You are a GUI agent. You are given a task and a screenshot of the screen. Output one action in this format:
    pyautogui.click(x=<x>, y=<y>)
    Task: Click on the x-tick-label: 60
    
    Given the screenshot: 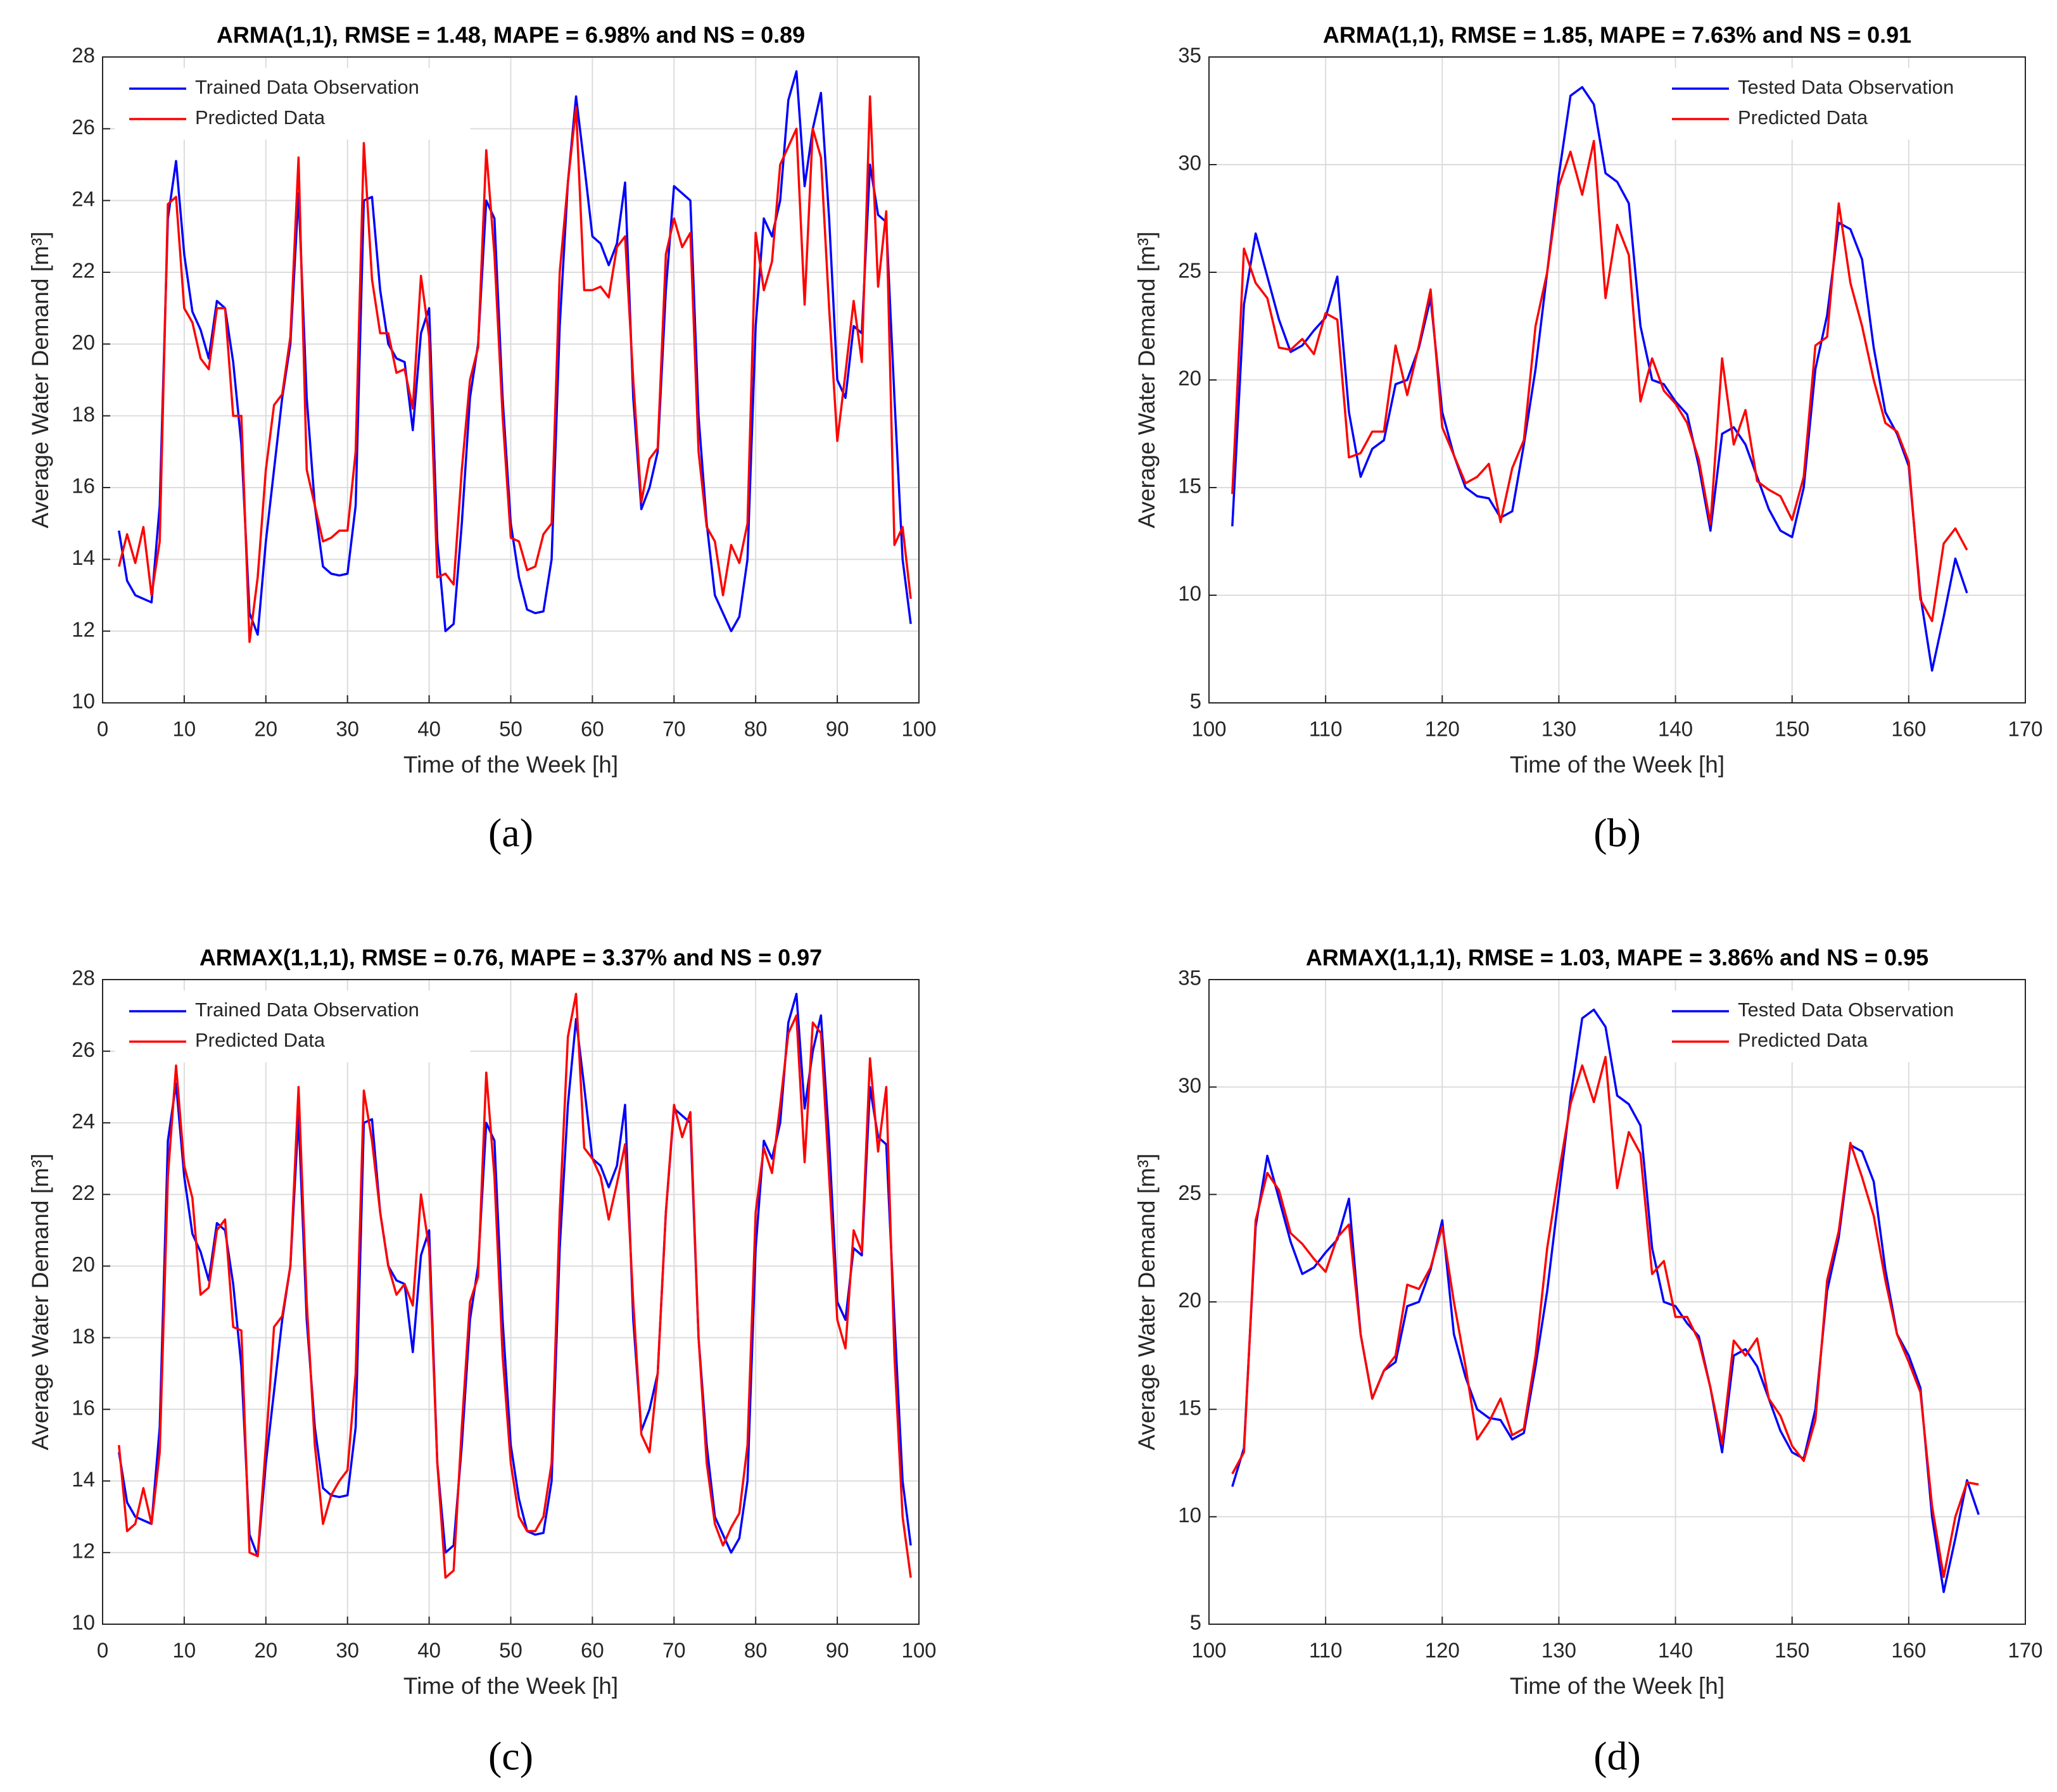 What is the action you would take?
    pyautogui.click(x=592, y=729)
    